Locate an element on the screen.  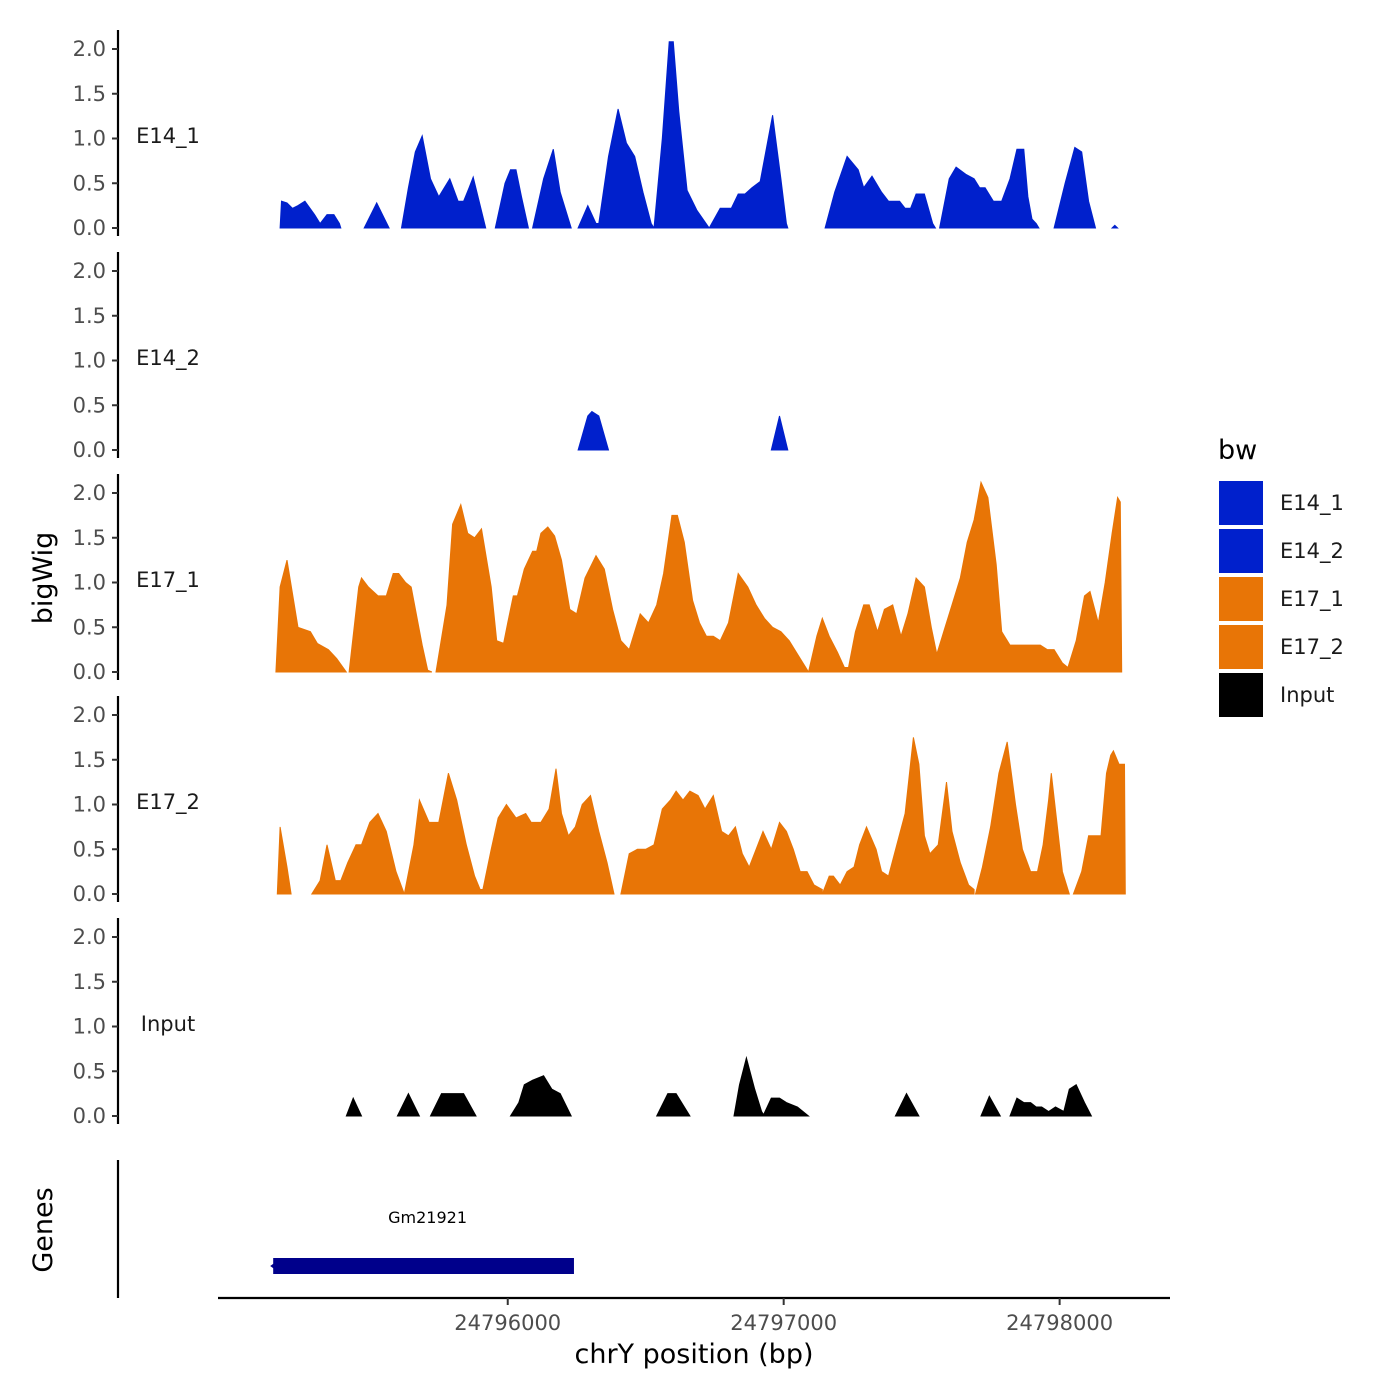
gene-body is located at coordinates (423, 1266).